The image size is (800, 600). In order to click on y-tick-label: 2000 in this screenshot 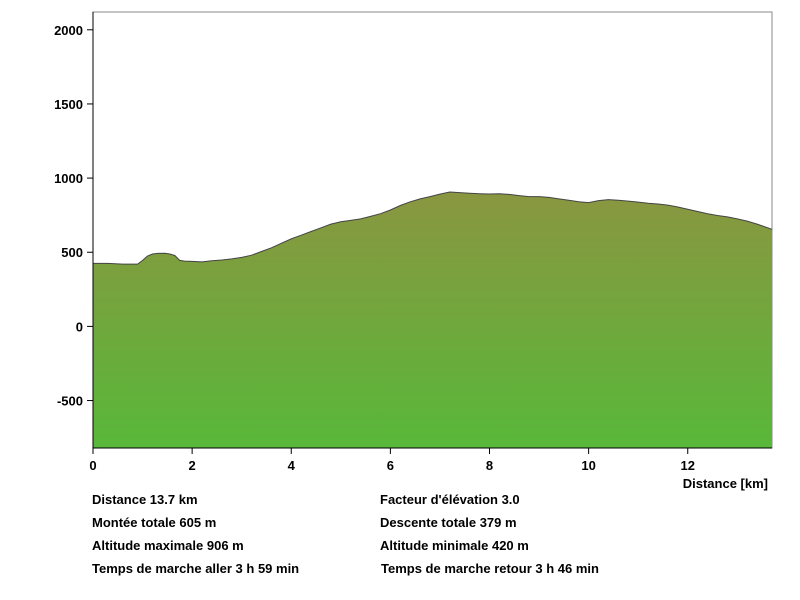, I will do `click(68, 30)`.